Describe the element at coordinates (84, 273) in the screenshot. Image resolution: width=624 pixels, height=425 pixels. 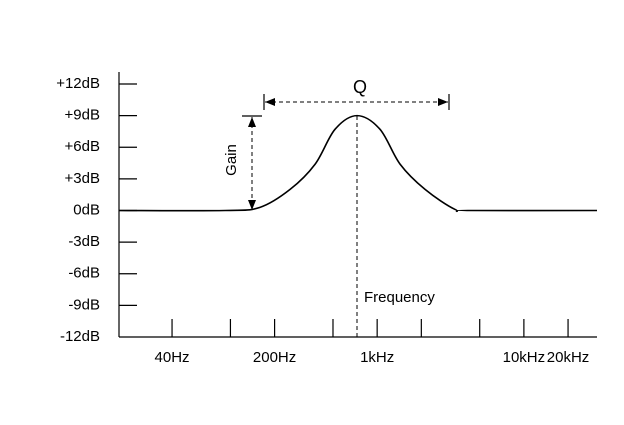
I see `y-tick-label: -6dB` at that location.